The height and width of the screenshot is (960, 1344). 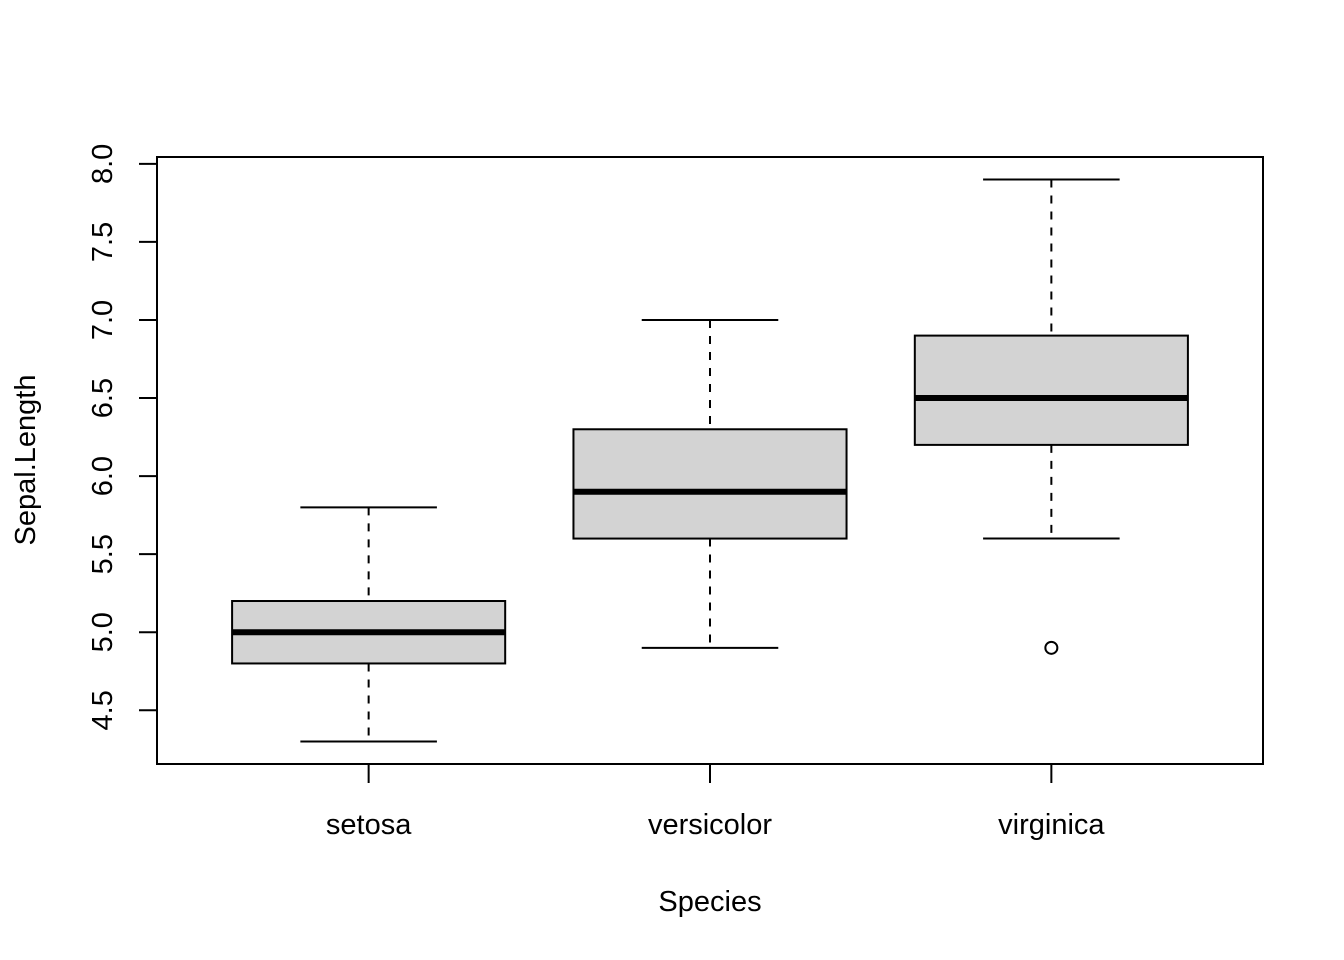 I want to click on y-tick-label: 5.0, so click(x=103, y=632).